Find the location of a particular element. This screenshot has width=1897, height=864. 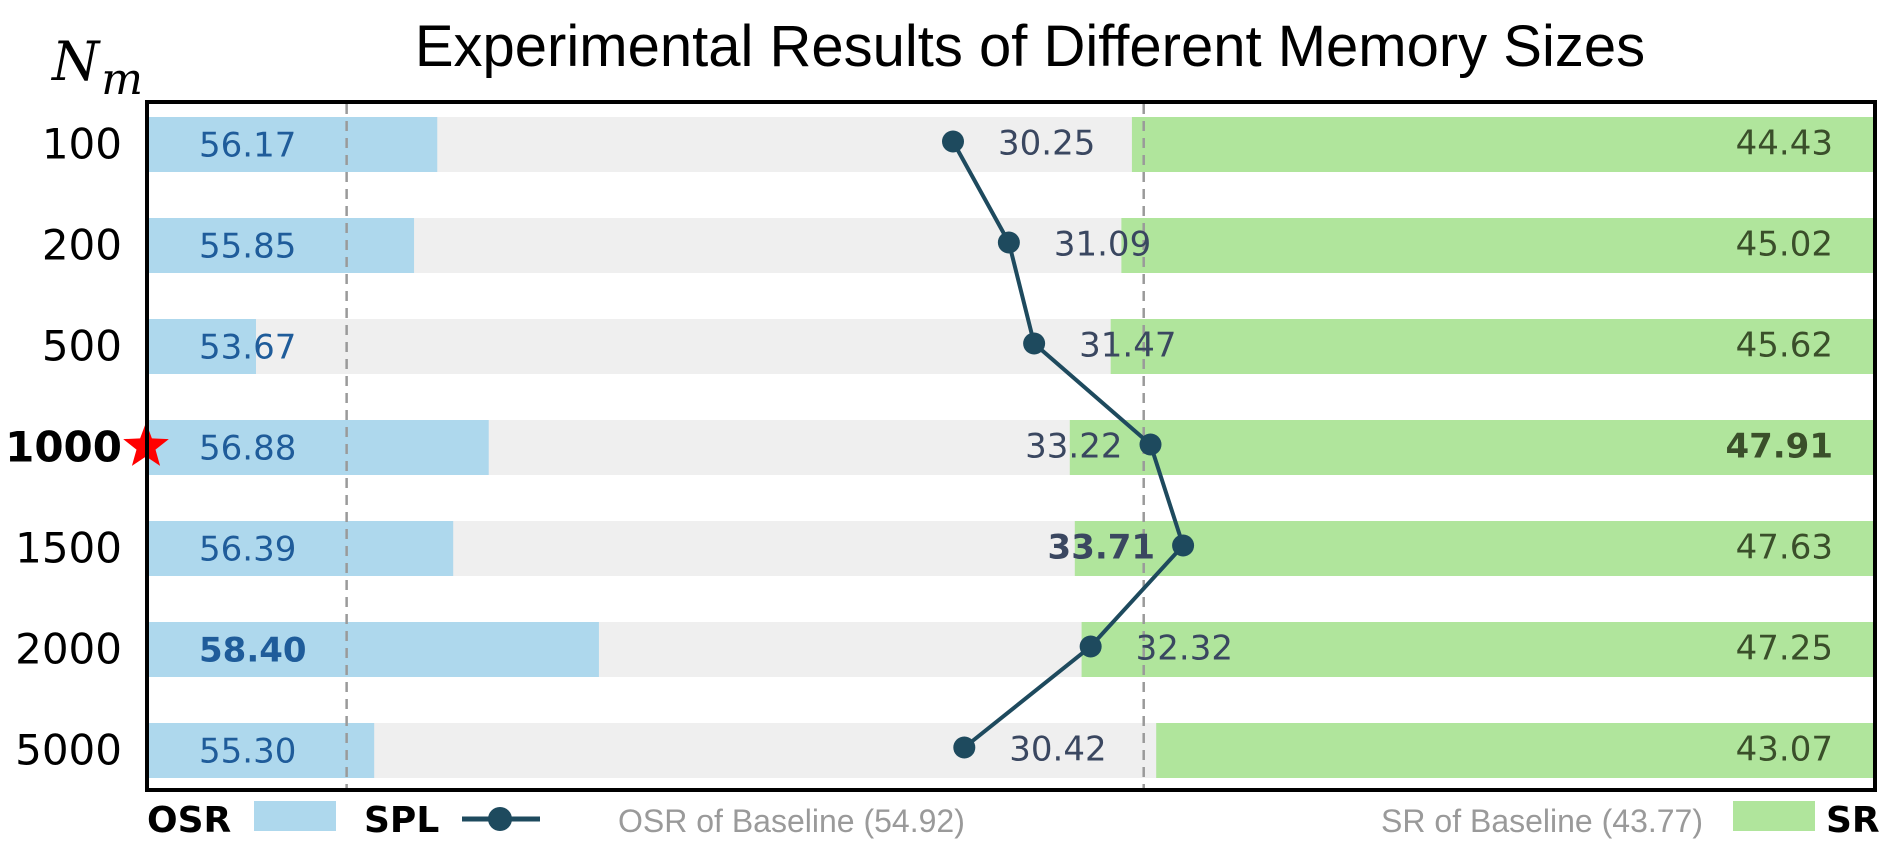

legend-osr-swatch is located at coordinates (295, 816).